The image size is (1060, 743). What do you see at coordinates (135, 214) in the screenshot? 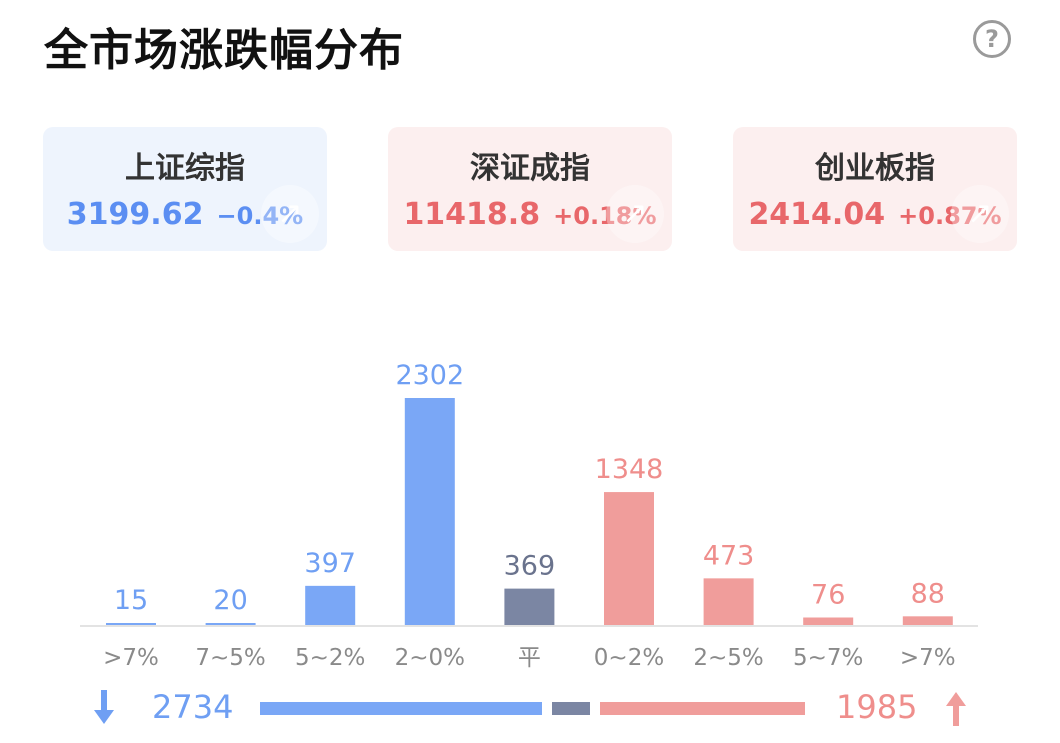
I see `index-value: 3199.62` at bounding box center [135, 214].